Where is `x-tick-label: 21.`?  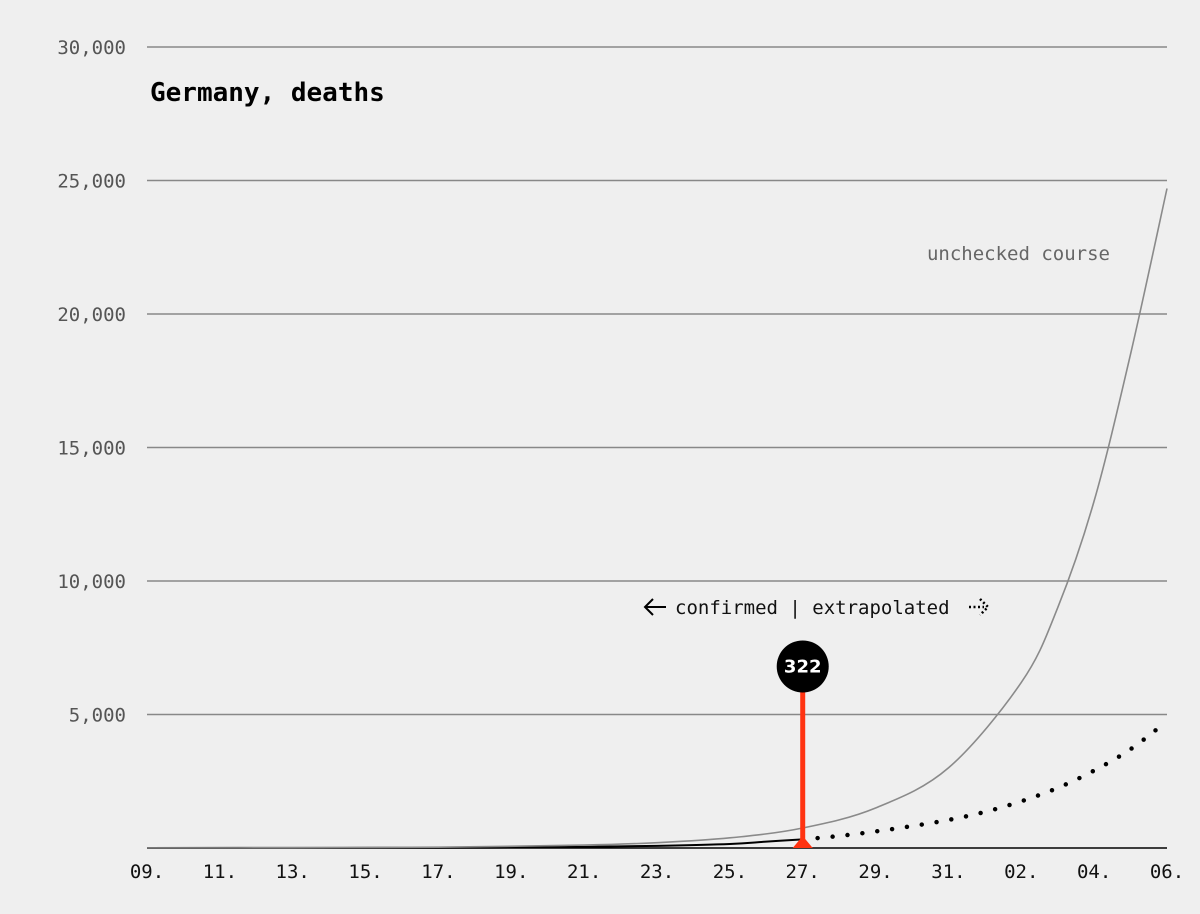 x-tick-label: 21. is located at coordinates (584, 872).